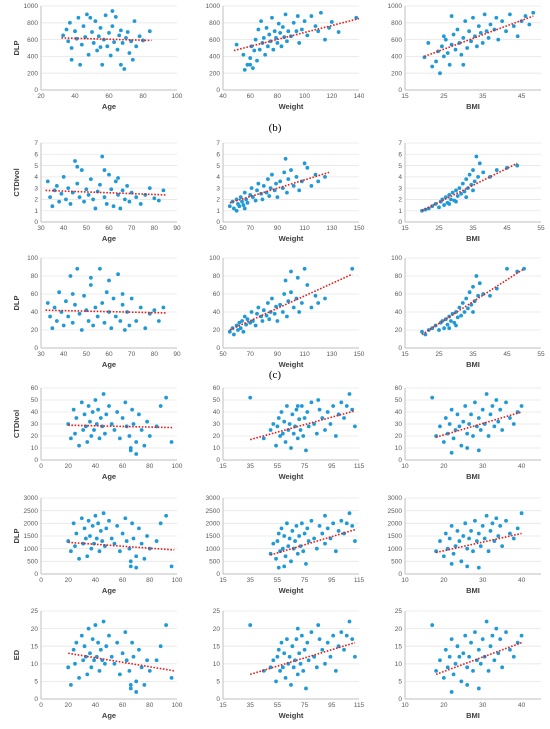 This screenshot has height=729, width=550. What do you see at coordinates (69, 705) in the screenshot?
I see `x-tick-label: 20` at bounding box center [69, 705].